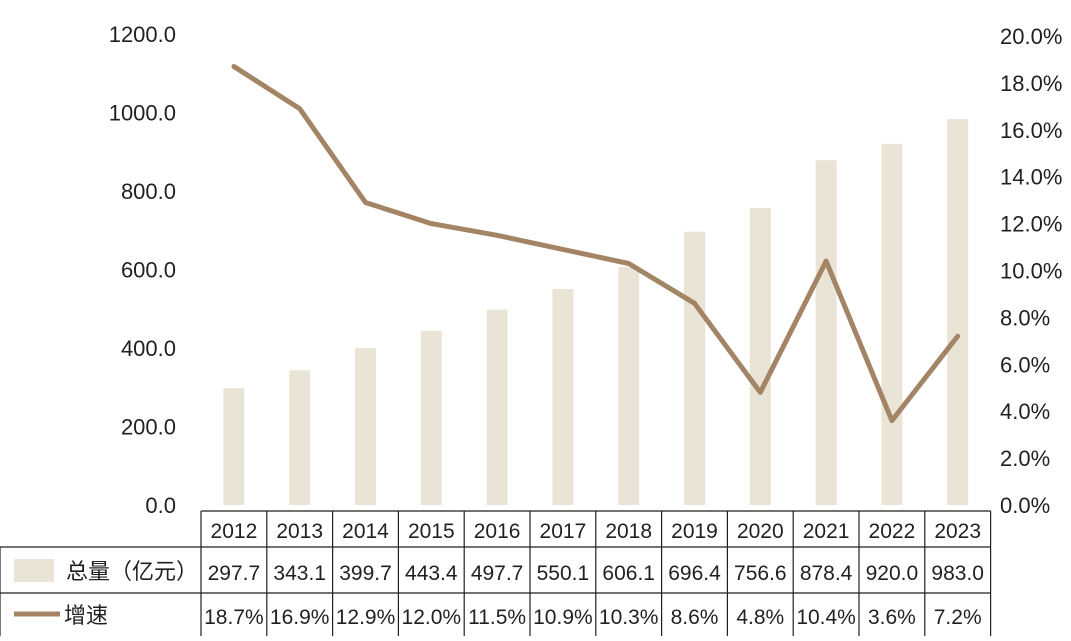  What do you see at coordinates (148, 427) in the screenshot?
I see `left-tick-label: 200.0` at bounding box center [148, 427].